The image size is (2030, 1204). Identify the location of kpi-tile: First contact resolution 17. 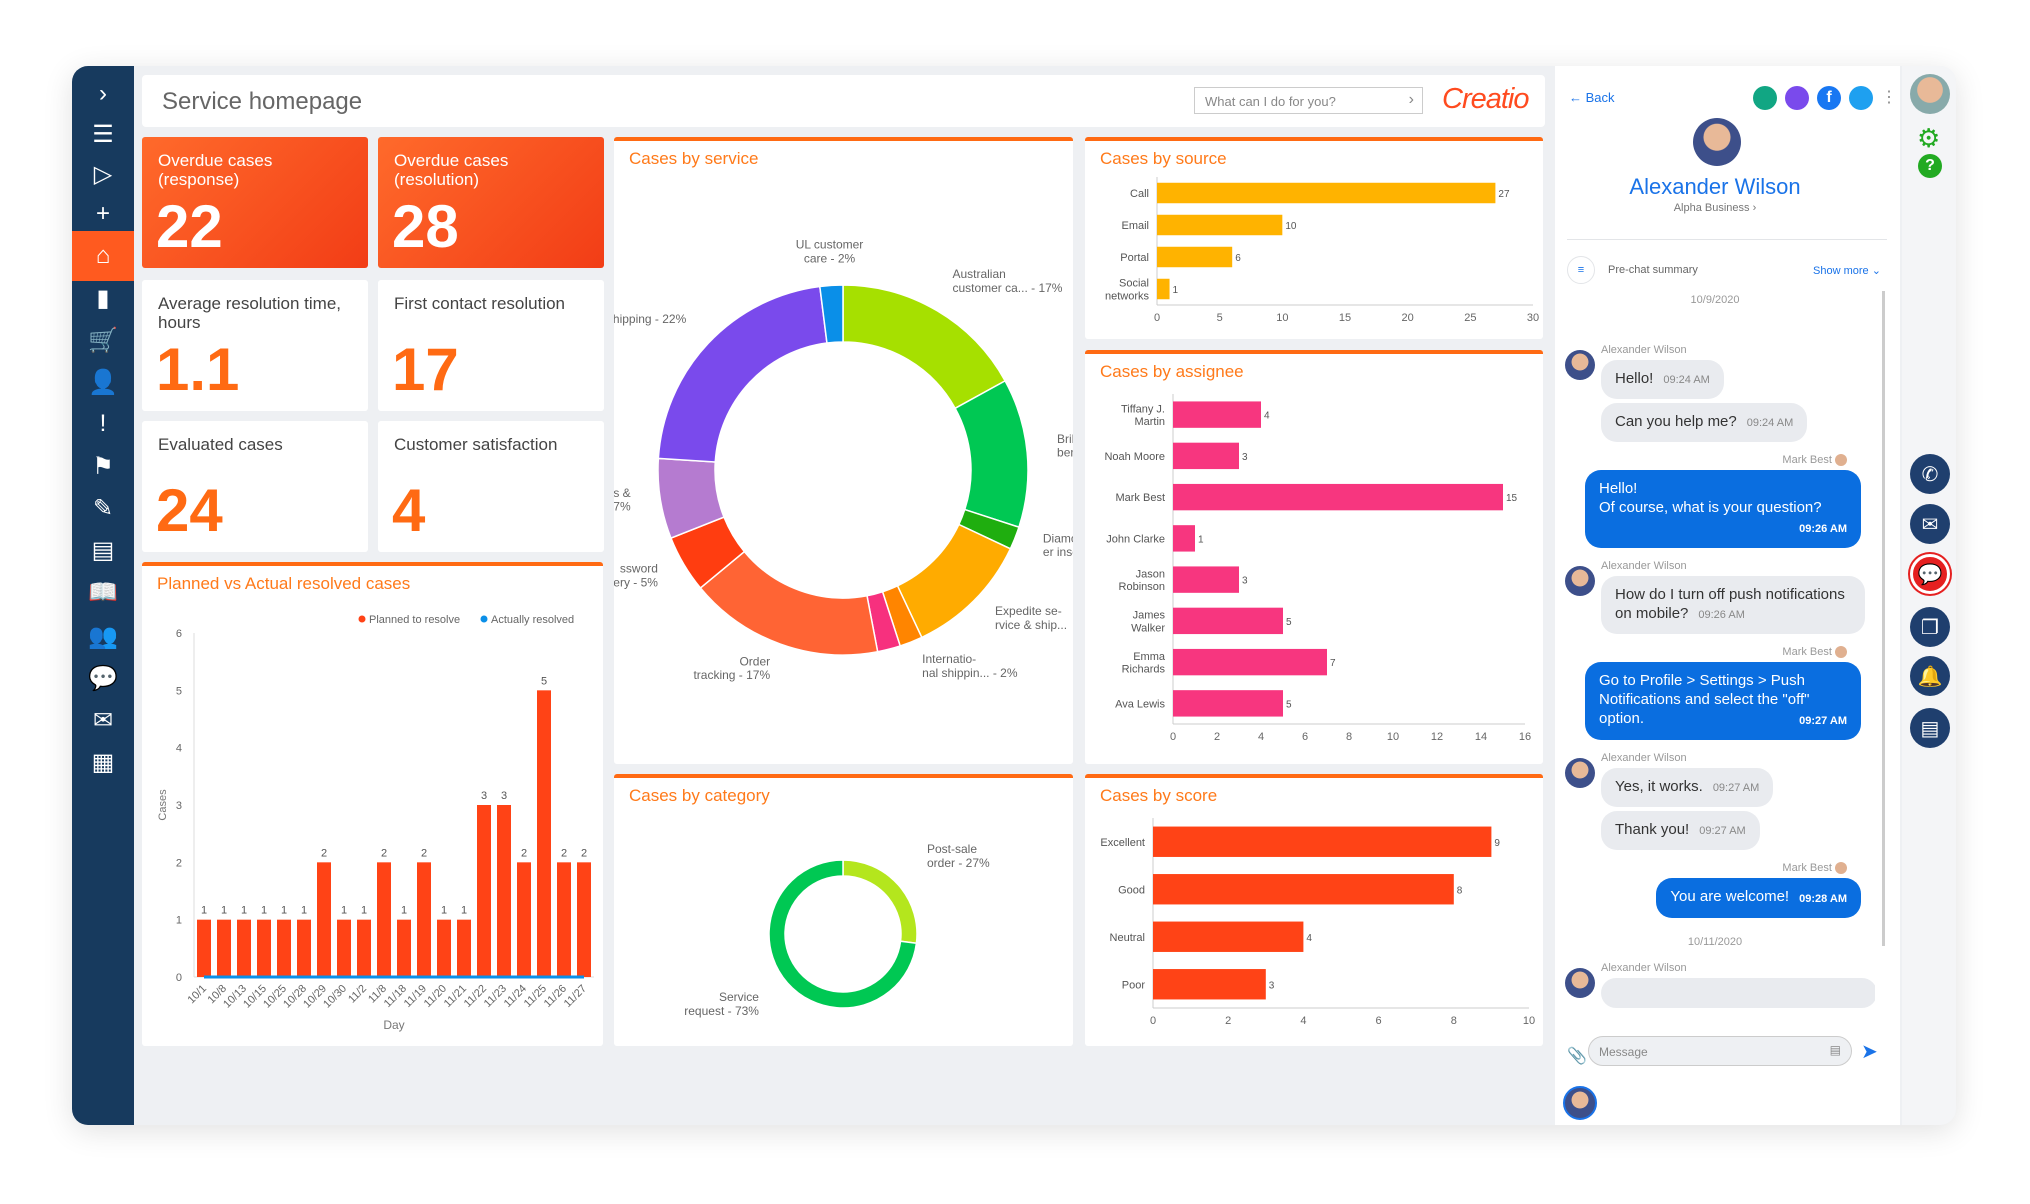
(491, 345).